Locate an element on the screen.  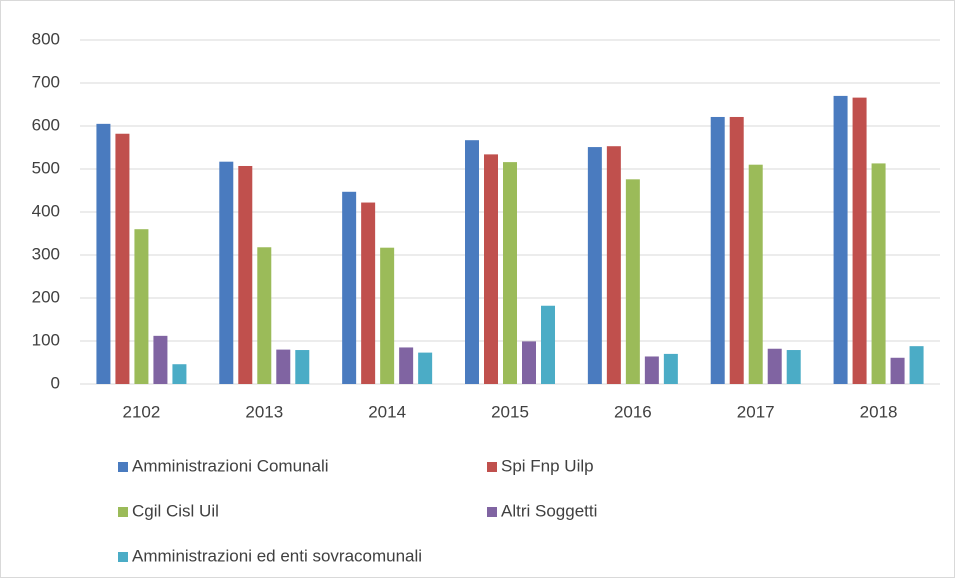
y-tick-label: 600 is located at coordinates (46, 124).